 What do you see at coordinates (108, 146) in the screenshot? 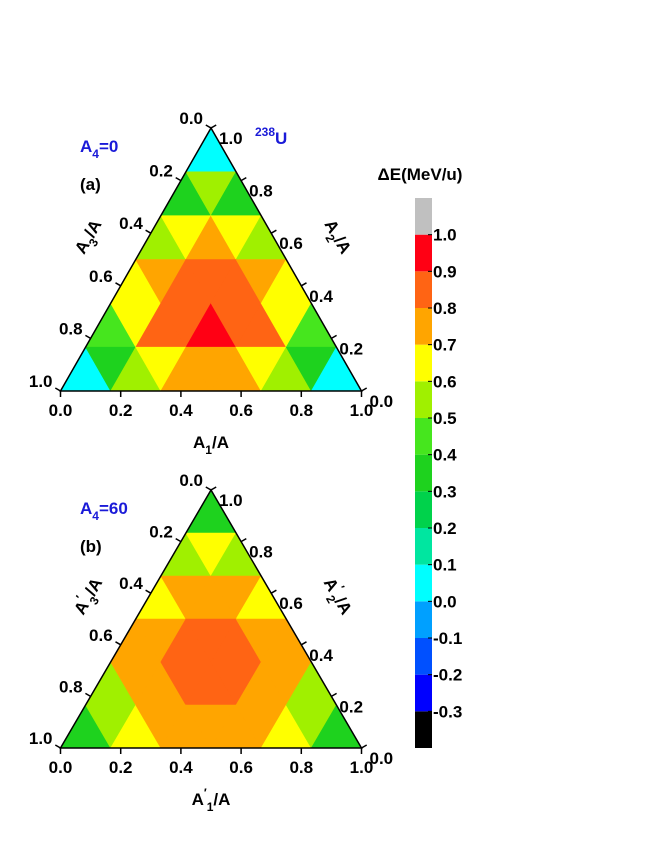
I see `panel-annotation-part: =0` at bounding box center [108, 146].